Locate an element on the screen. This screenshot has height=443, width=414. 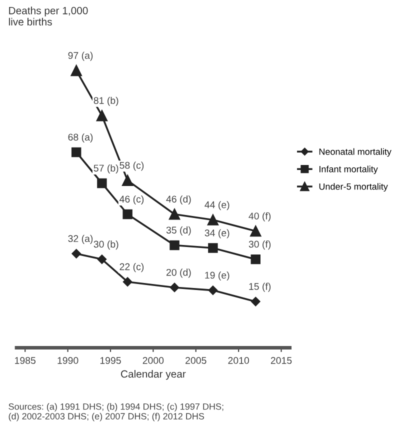
data-label: 15 (f) is located at coordinates (260, 287).